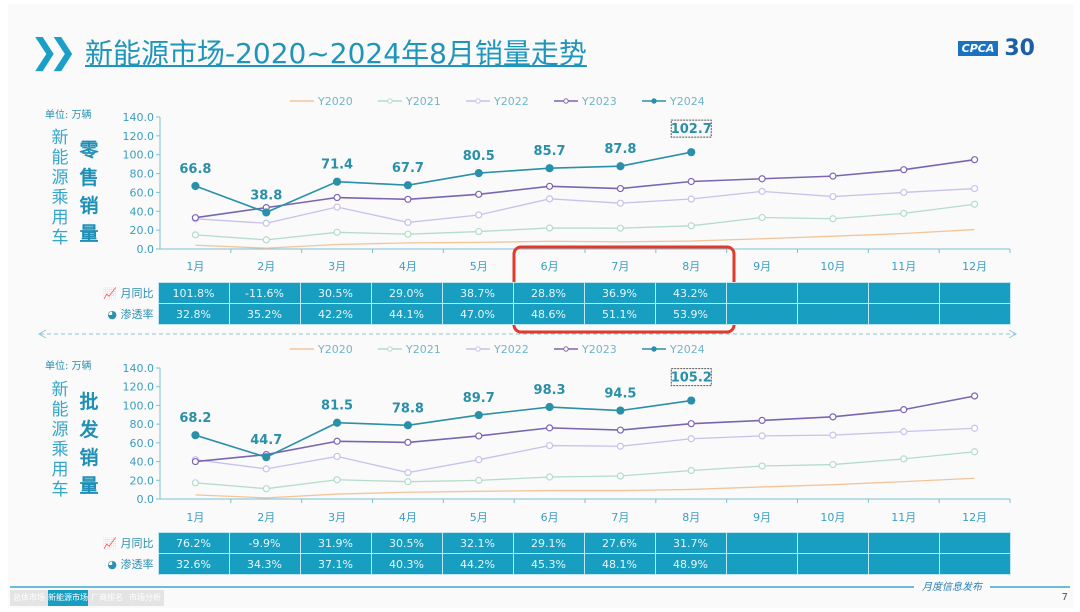 The image size is (1080, 612). What do you see at coordinates (620, 266) in the screenshot?
I see `x-tick-label: 7月` at bounding box center [620, 266].